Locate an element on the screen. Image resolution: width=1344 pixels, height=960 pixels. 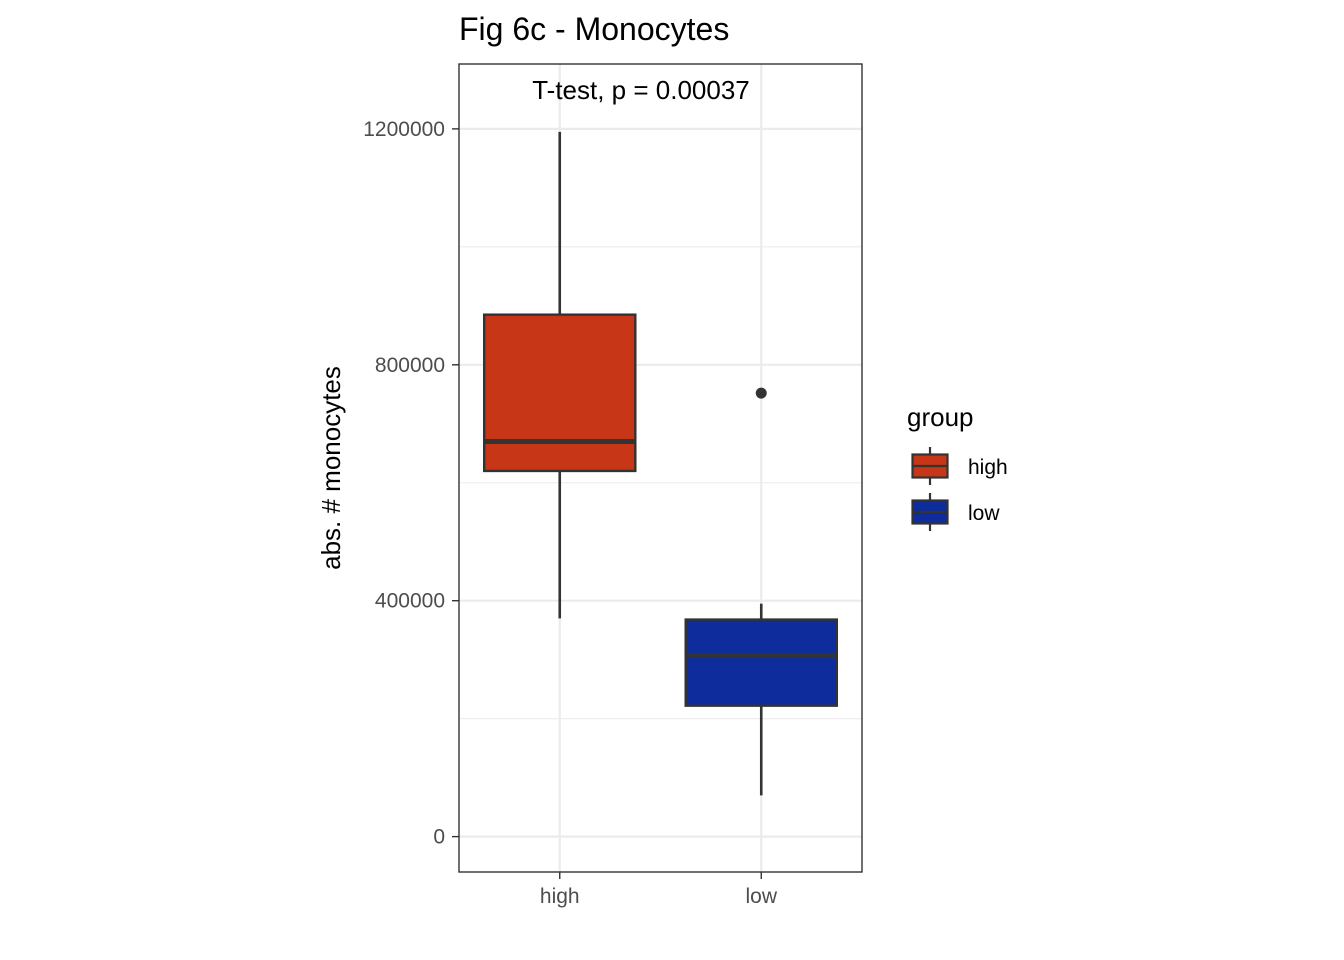
x-axis: high low is located at coordinates (659, 890).